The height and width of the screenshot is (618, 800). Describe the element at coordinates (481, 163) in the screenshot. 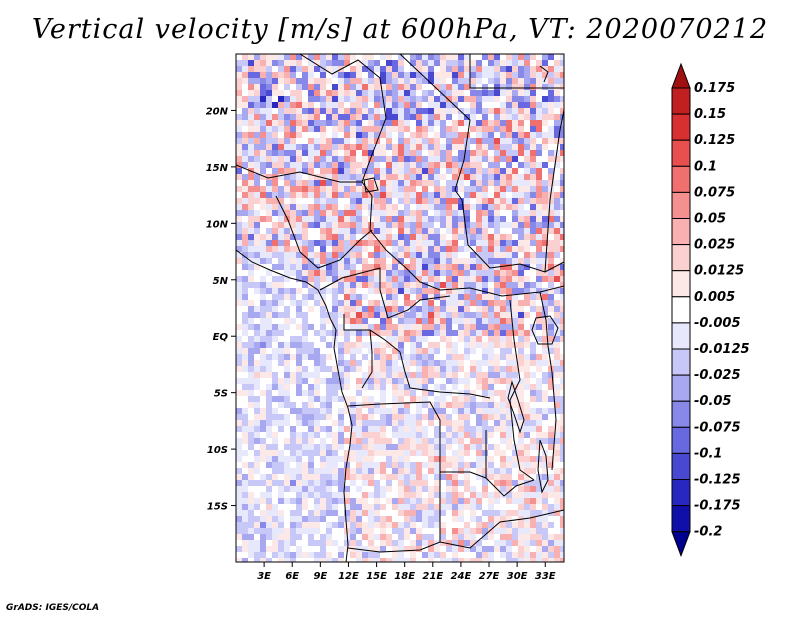

I see `border-libya-egypt` at that location.